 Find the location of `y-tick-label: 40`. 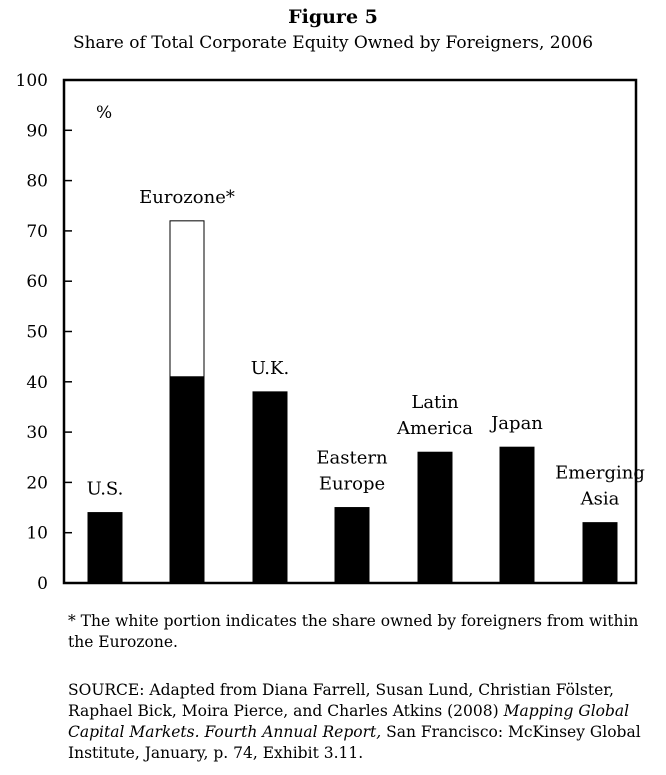

y-tick-label: 40 is located at coordinates (37, 383).